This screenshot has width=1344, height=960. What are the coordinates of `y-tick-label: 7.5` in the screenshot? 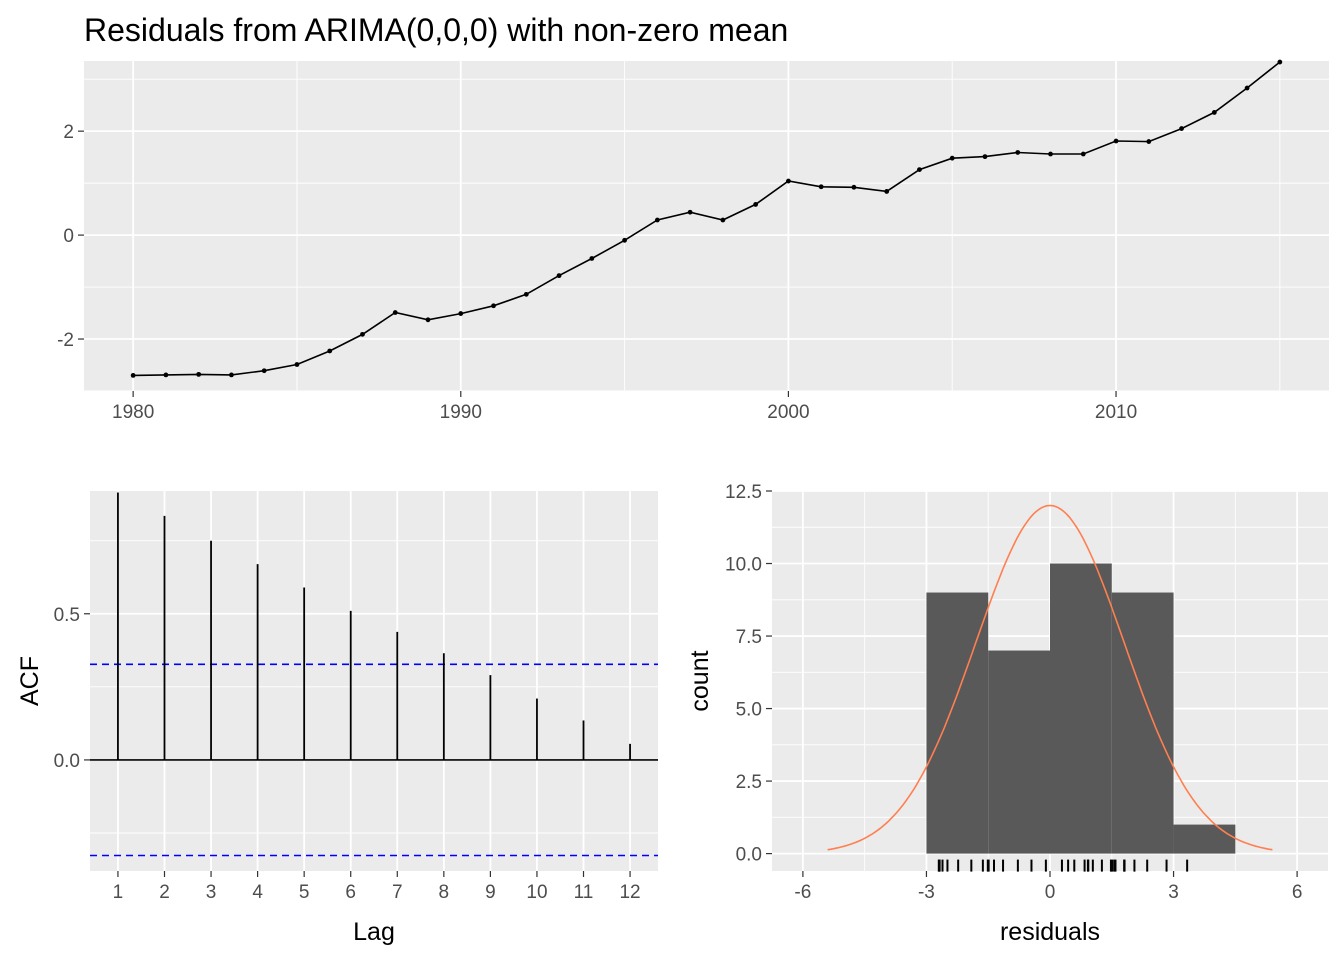 It's located at (749, 637).